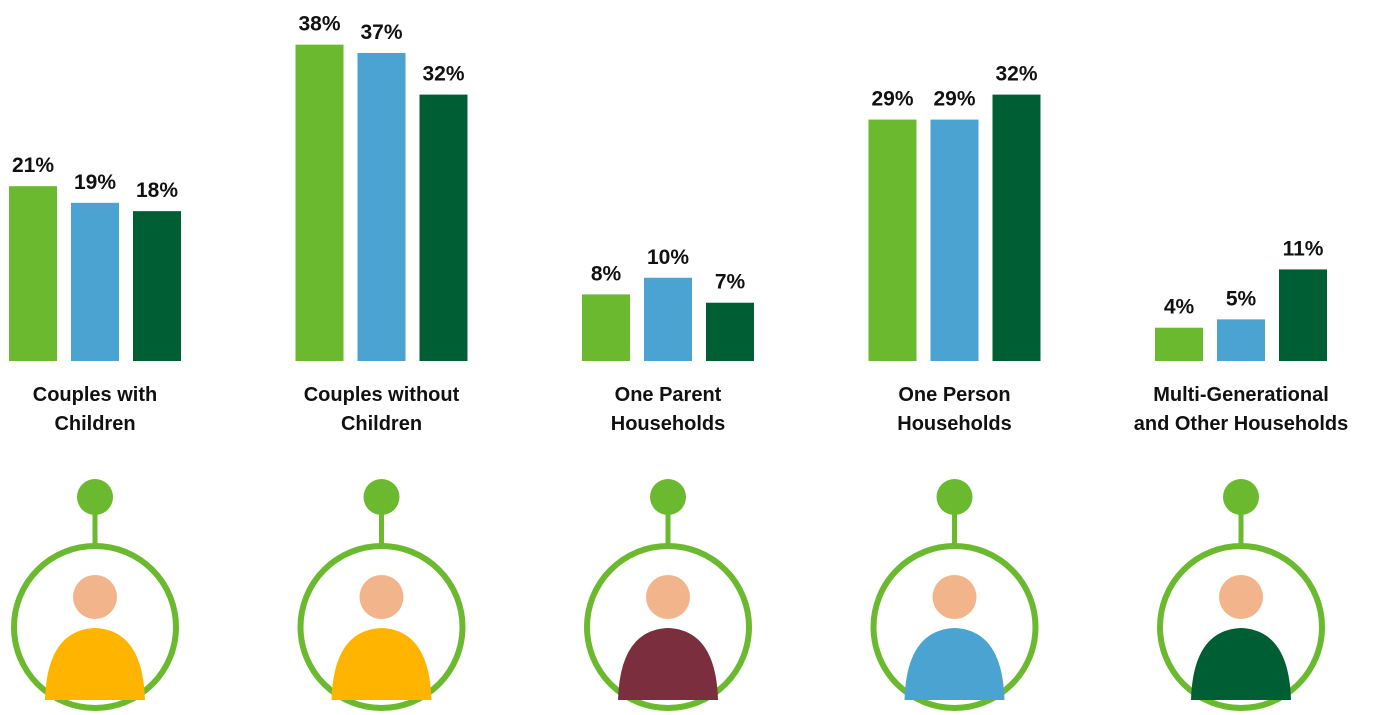 The height and width of the screenshot is (715, 1385). What do you see at coordinates (954, 409) in the screenshot?
I see `category-label: One Person Households` at bounding box center [954, 409].